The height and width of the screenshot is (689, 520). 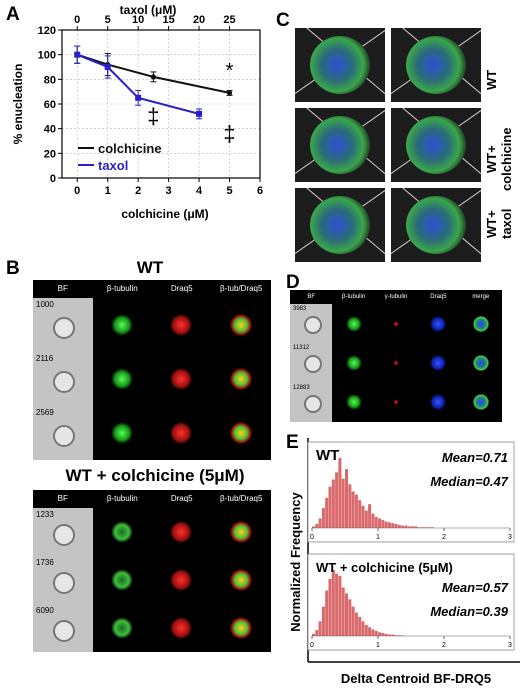 What do you see at coordinates (47, 56) in the screenshot?
I see `y-tick-label: 100` at bounding box center [47, 56].